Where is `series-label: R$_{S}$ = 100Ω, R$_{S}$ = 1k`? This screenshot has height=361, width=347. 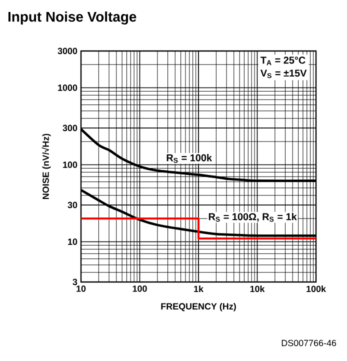 series-label: R$_{S}$ = 100Ω, R$_{S}$ = 1k is located at coordinates (252, 217).